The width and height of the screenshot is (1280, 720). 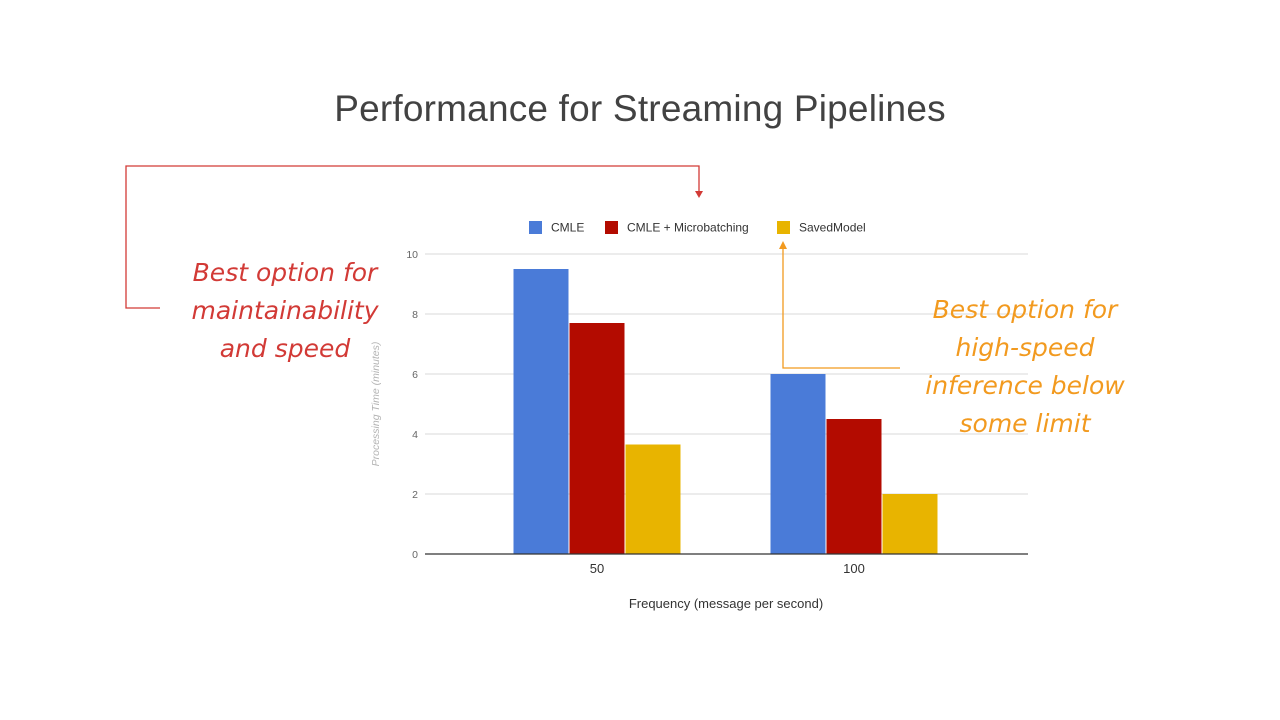 I want to click on y-tick-label: 8, so click(x=415, y=315).